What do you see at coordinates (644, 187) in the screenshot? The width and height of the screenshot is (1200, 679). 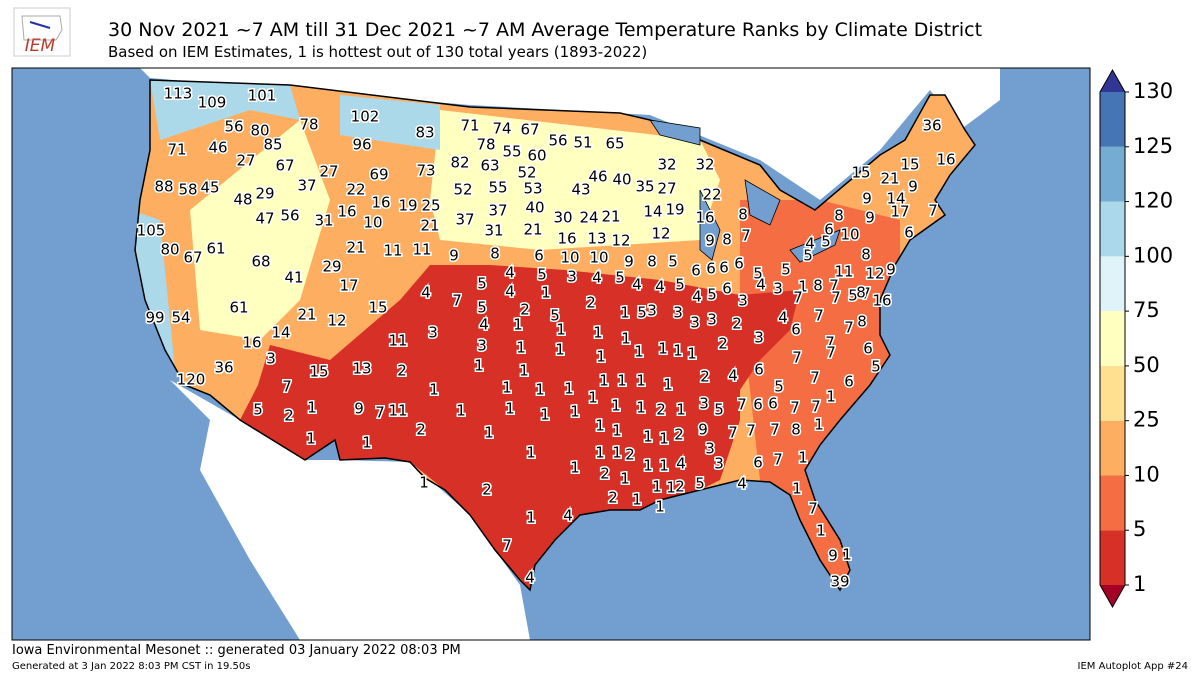 I see `district-rank: 35` at bounding box center [644, 187].